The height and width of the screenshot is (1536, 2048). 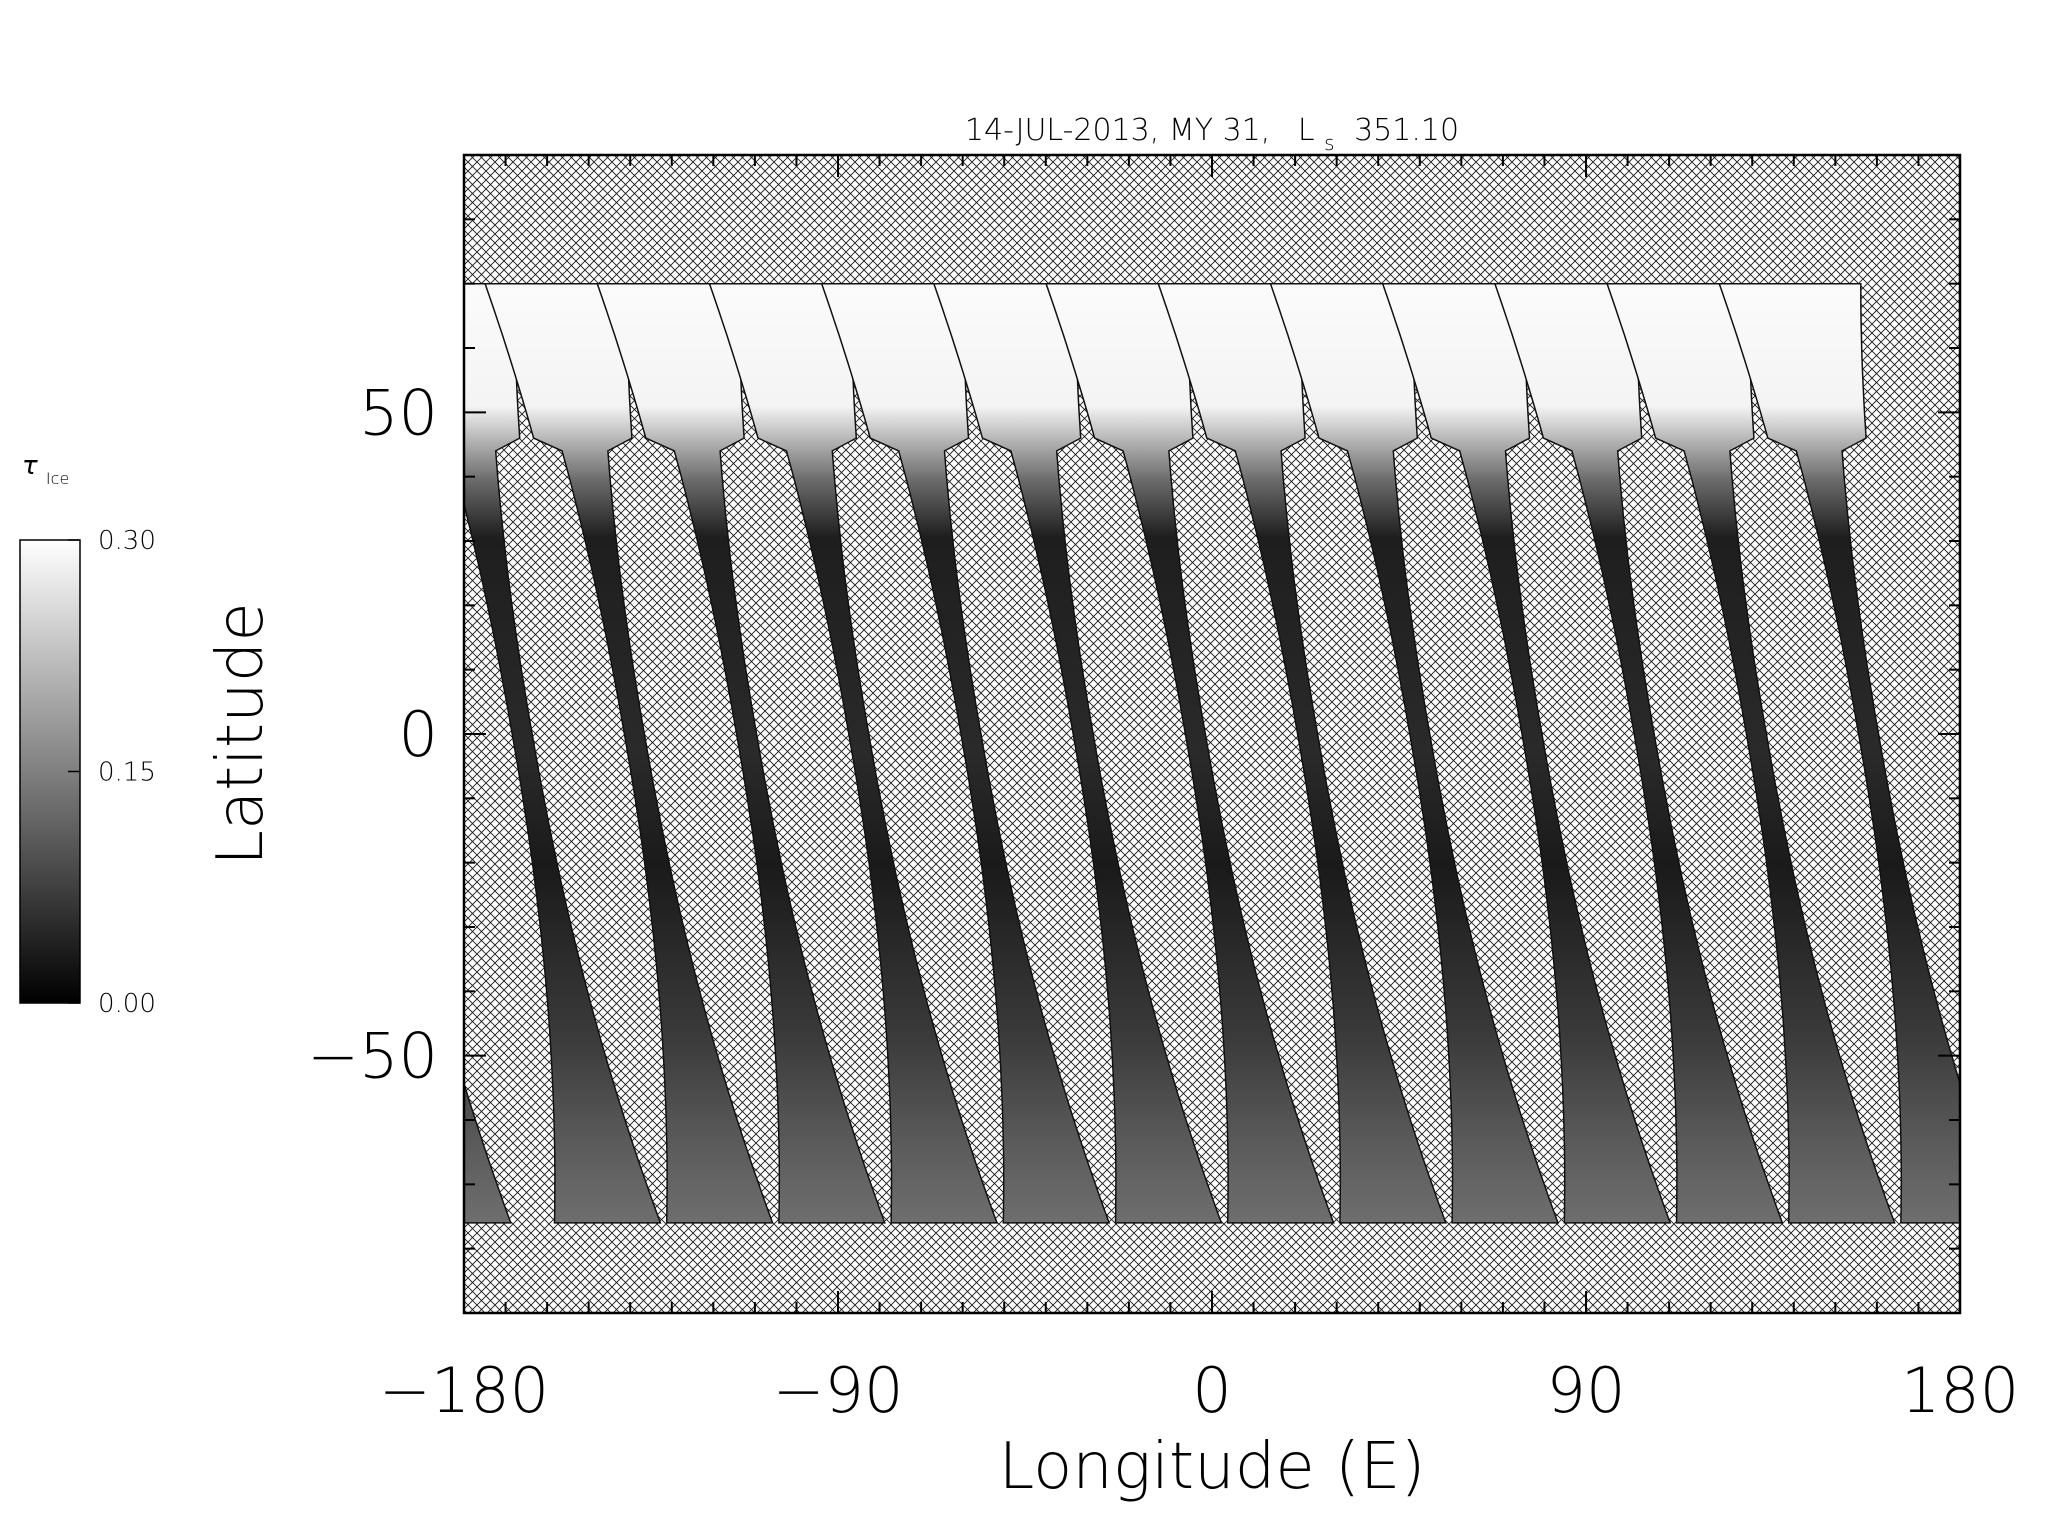 What do you see at coordinates (1211, 1390) in the screenshot?
I see `x-tick-label: 0` at bounding box center [1211, 1390].